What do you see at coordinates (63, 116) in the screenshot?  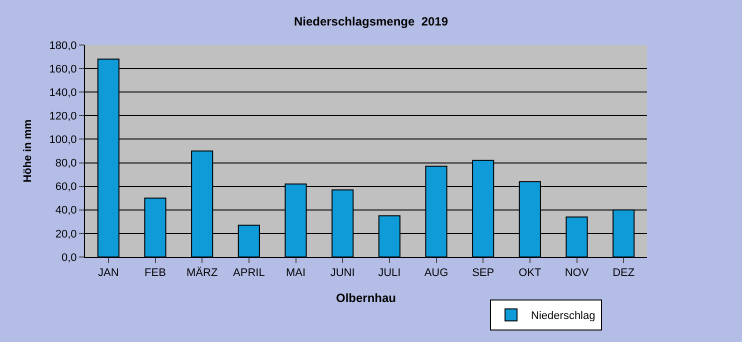 I see `y-tick-label: 120,0` at bounding box center [63, 116].